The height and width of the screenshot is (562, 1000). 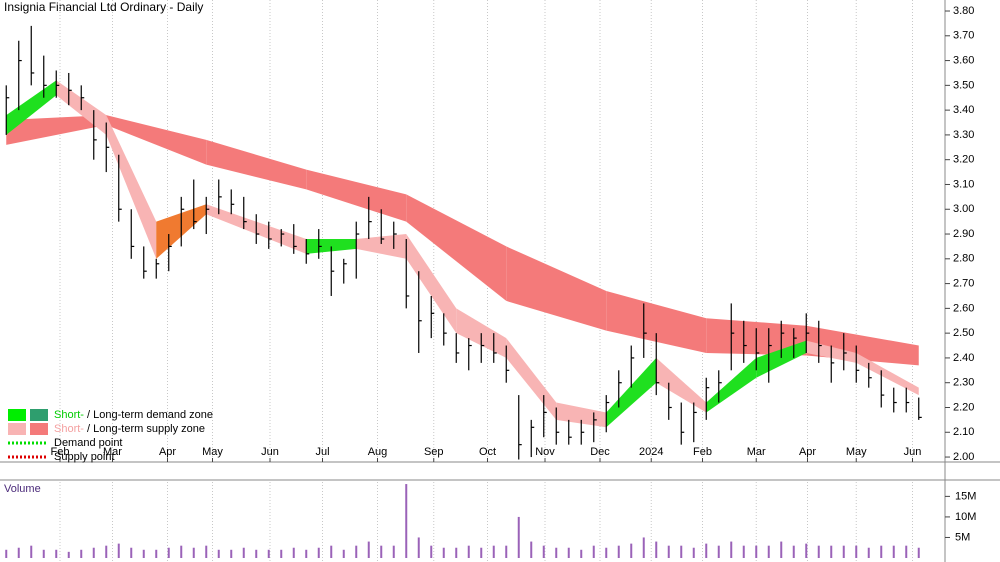 What do you see at coordinates (963, 457) in the screenshot?
I see `y-tick-label: 2.00` at bounding box center [963, 457].